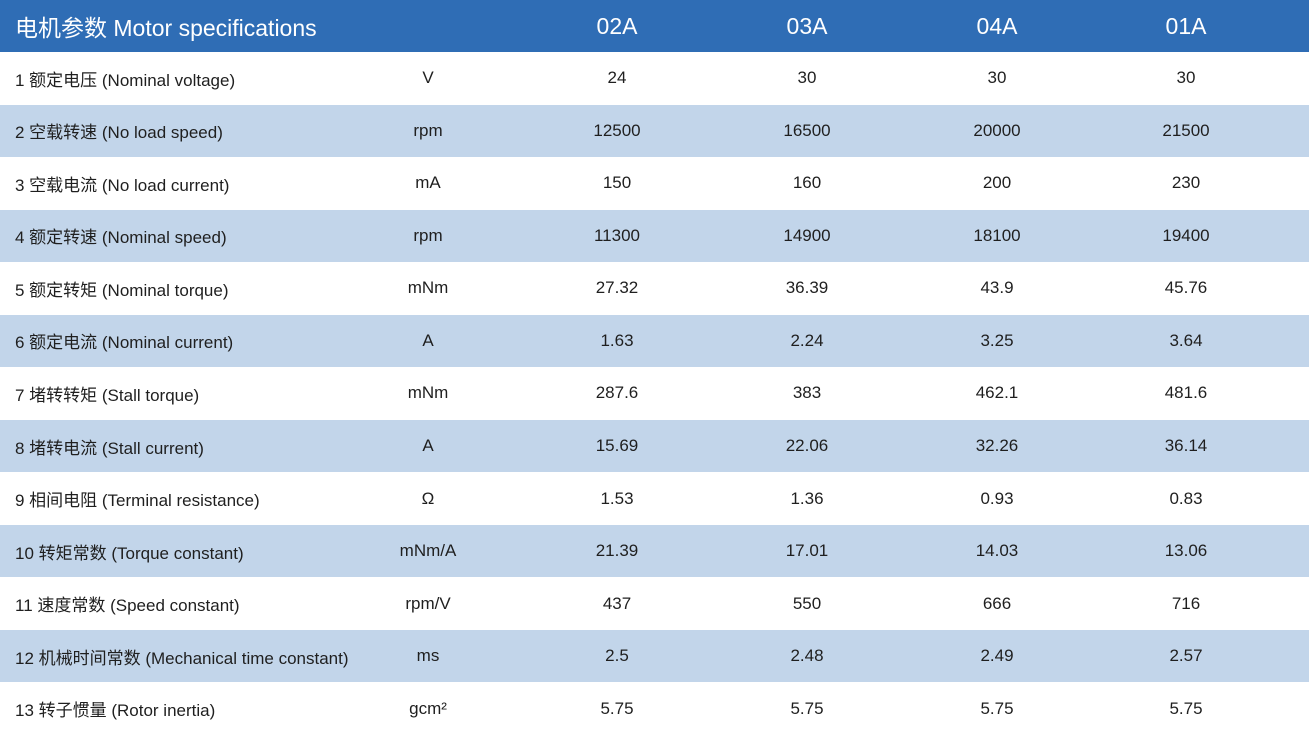 The height and width of the screenshot is (735, 1309). What do you see at coordinates (997, 235) in the screenshot?
I see `value: 18100` at bounding box center [997, 235].